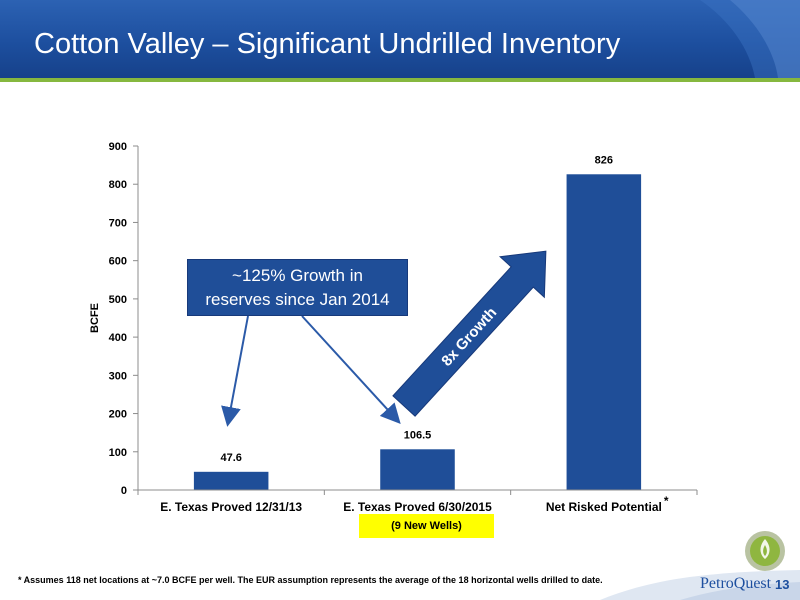 This screenshot has height=600, width=800. What do you see at coordinates (118, 185) in the screenshot?
I see `y-tick-label: 800` at bounding box center [118, 185].